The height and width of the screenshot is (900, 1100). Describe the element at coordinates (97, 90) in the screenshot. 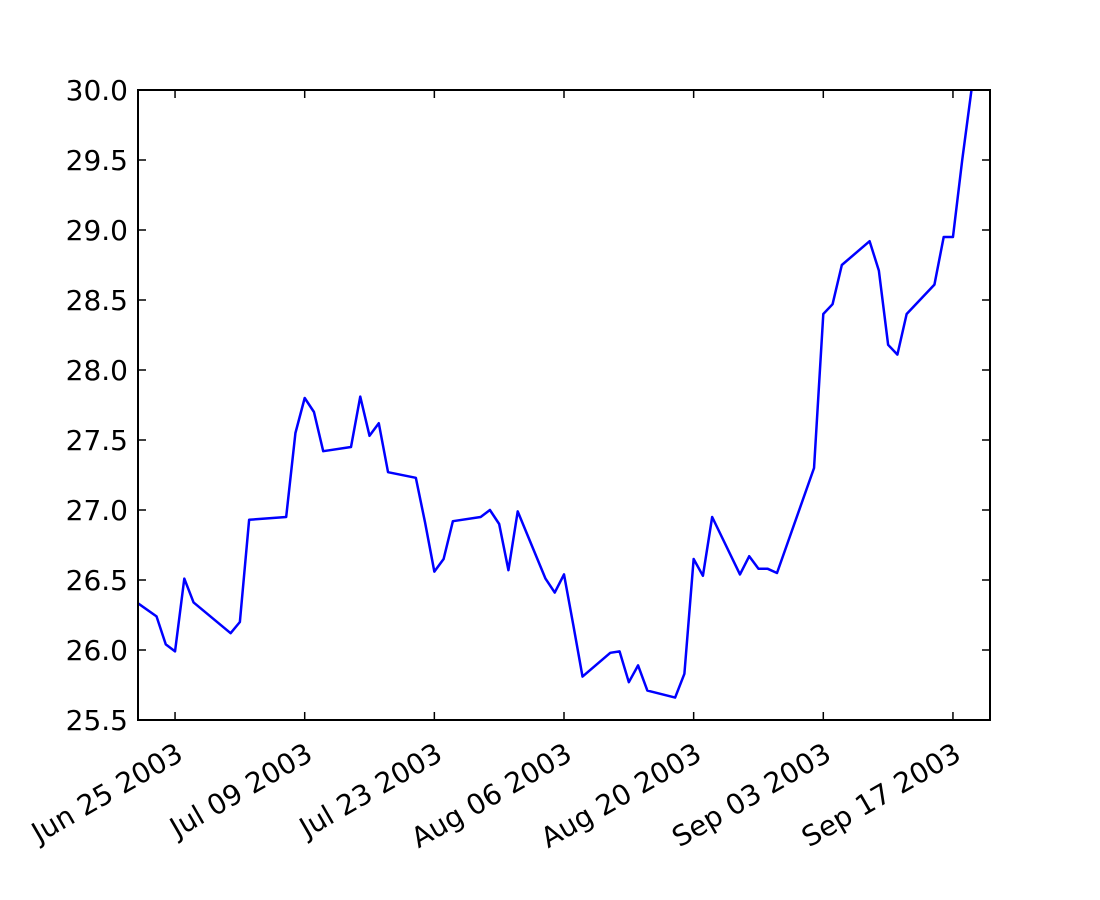

I see `y-tick-label: 30.0` at that location.